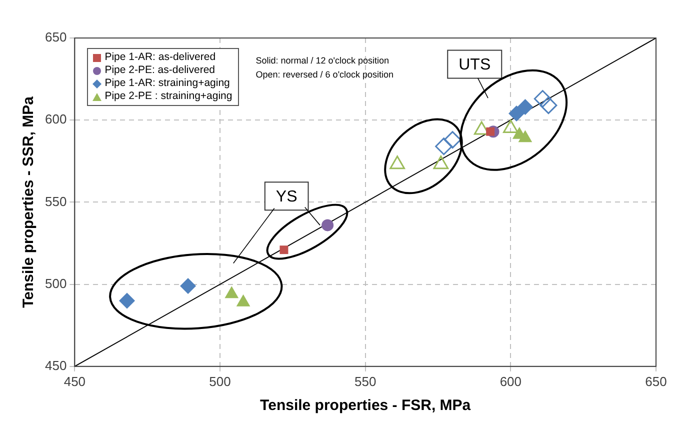  I want to click on y-tick-label: 600, so click(55, 119).